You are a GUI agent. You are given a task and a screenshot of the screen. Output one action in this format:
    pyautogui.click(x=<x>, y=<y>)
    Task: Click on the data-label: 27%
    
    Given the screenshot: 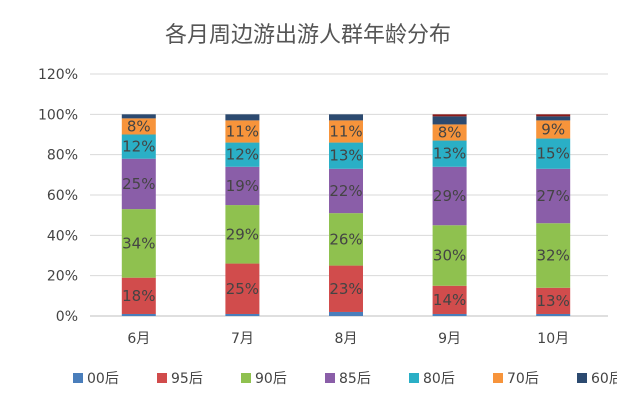 What is the action you would take?
    pyautogui.click(x=553, y=196)
    